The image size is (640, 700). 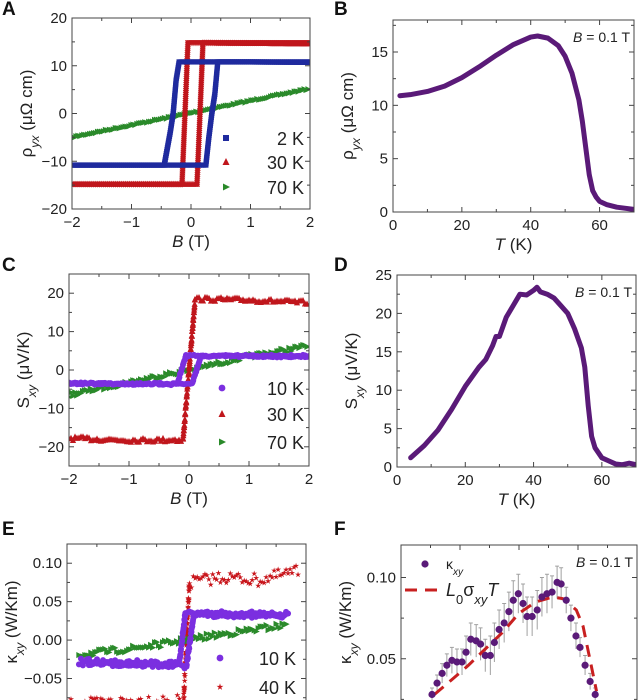 What do you see at coordinates (513, 116) in the screenshot?
I see `ticks` at bounding box center [513, 116].